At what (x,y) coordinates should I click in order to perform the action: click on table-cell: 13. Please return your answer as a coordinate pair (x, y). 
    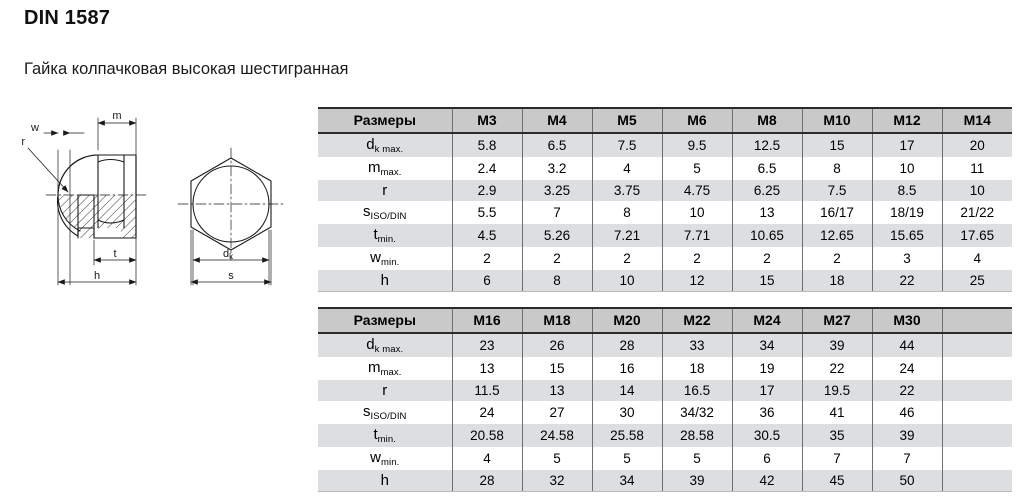
    Looking at the image, I should click on (487, 368).